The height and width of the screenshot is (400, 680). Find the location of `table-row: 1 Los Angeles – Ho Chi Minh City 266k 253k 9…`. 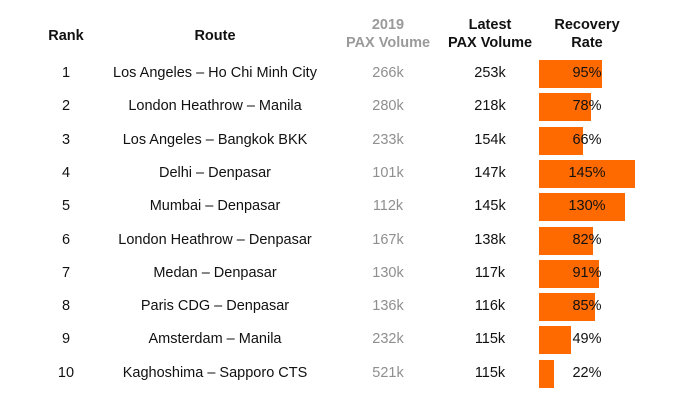

table-row: 1 Los Angeles – Ho Chi Minh City 266k 253k 9… is located at coordinates (340, 73).